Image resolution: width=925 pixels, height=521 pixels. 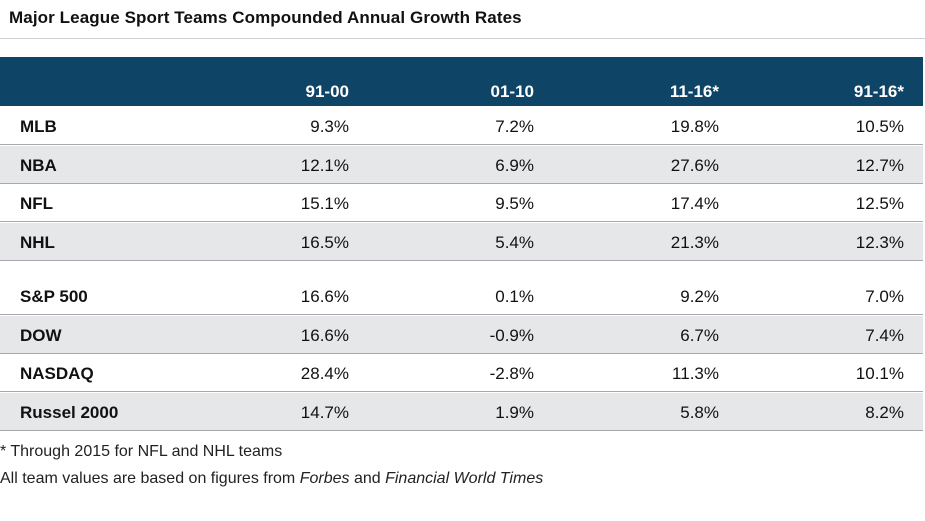 What do you see at coordinates (695, 373) in the screenshot?
I see `table-cell: 11.3%` at bounding box center [695, 373].